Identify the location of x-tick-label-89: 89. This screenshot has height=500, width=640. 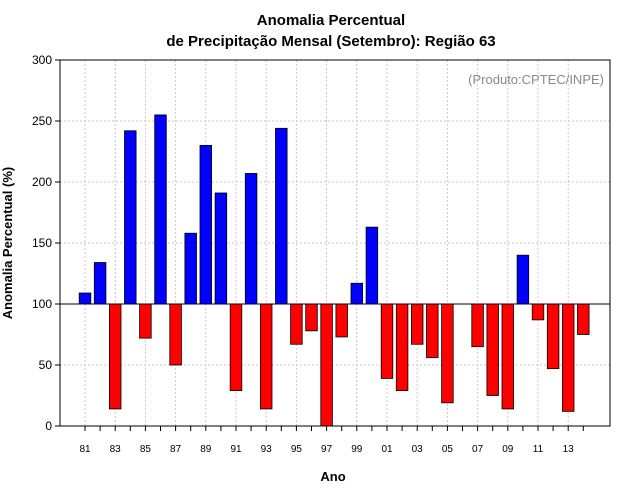
(206, 449).